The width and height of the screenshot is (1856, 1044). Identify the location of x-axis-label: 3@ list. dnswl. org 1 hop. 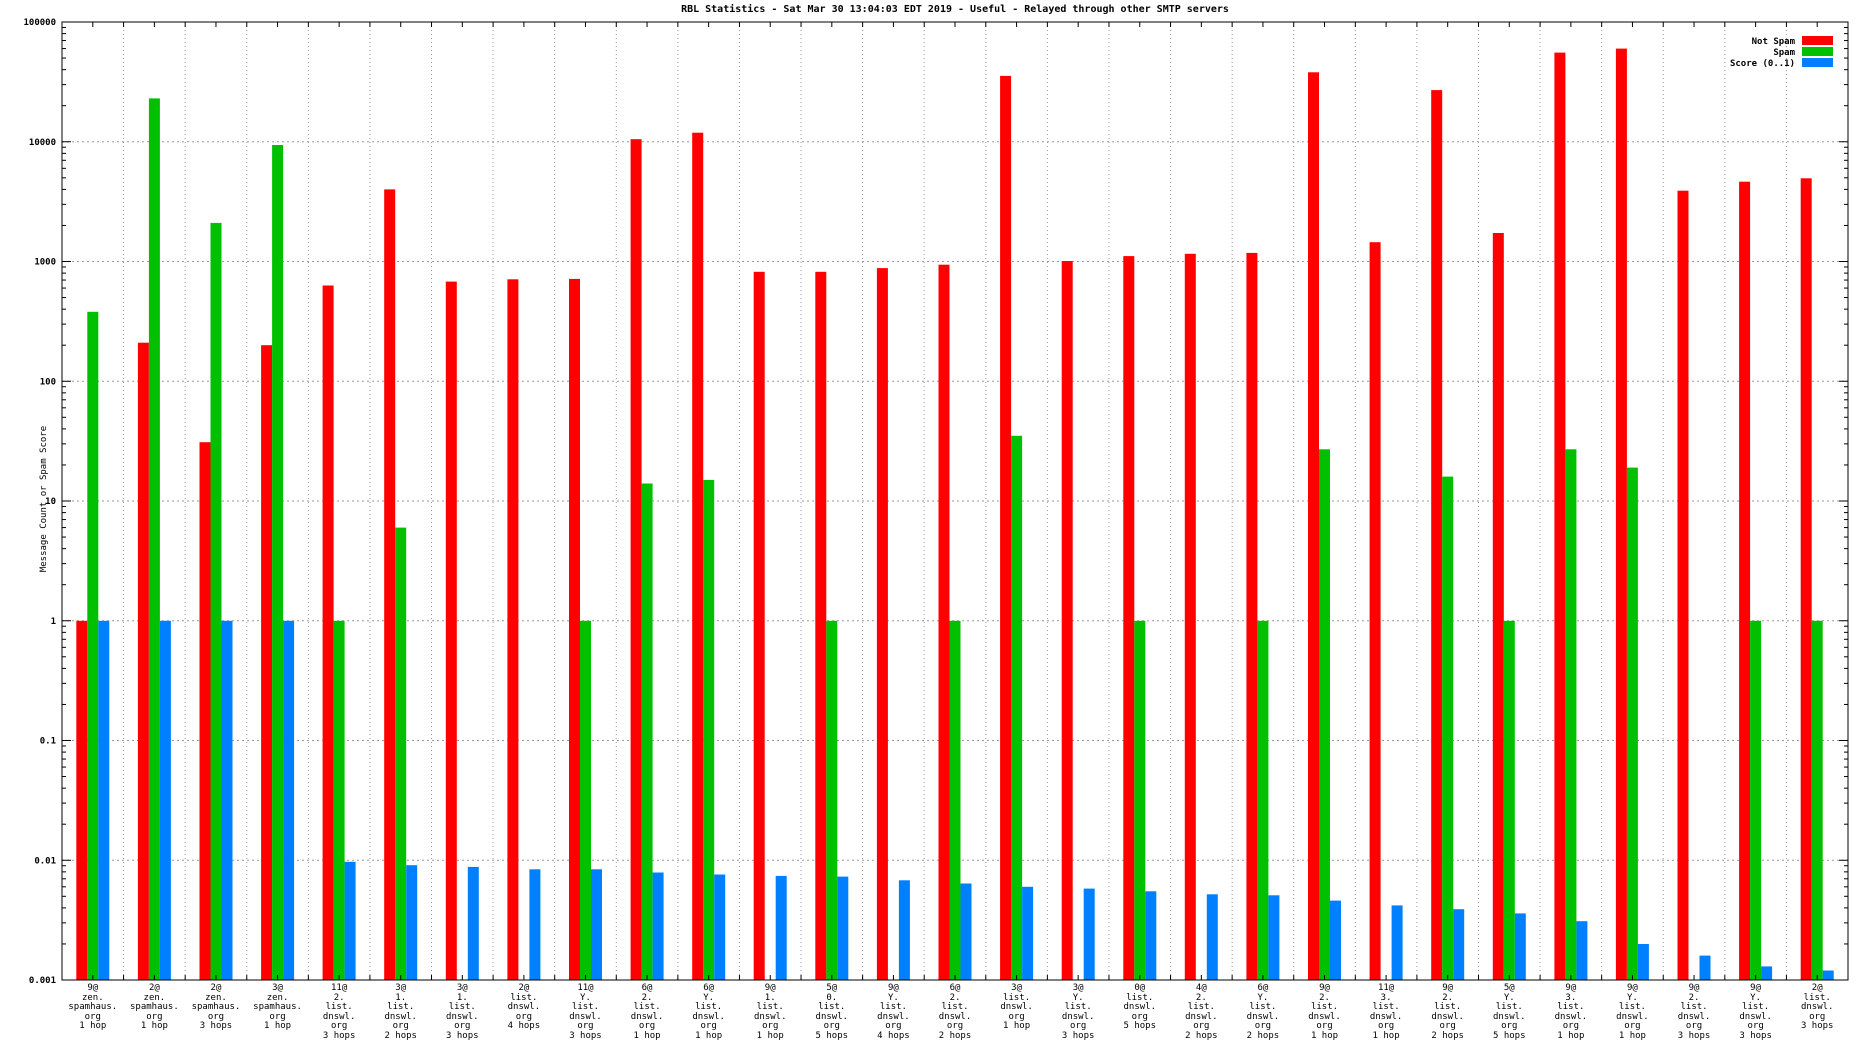
(1016, 1007).